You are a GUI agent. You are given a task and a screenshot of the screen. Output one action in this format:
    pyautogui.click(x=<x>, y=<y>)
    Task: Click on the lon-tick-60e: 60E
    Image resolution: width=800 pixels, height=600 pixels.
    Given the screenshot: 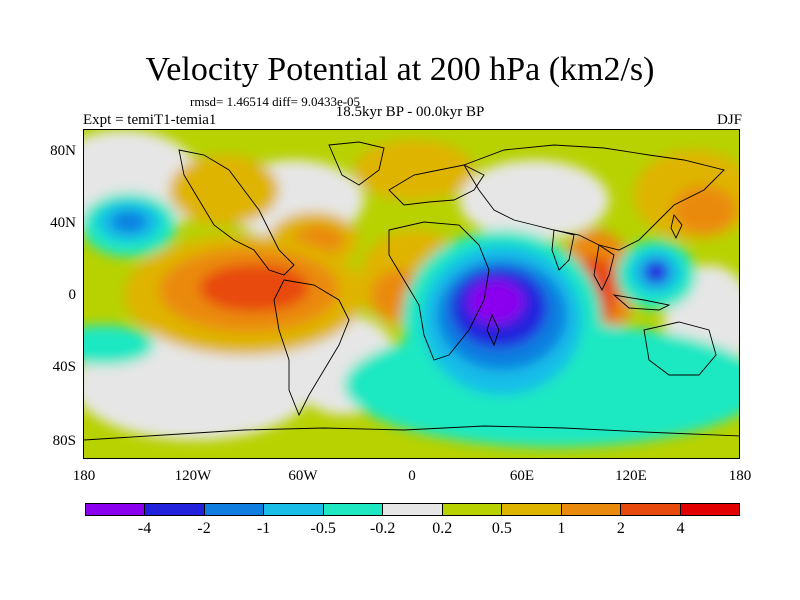 What is the action you would take?
    pyautogui.click(x=522, y=476)
    